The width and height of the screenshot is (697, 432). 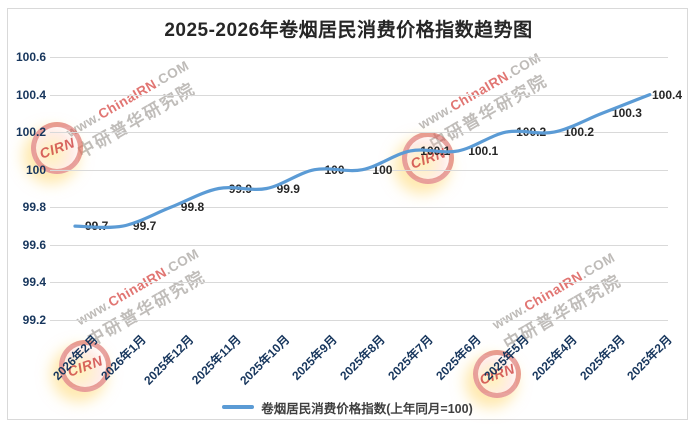 I want to click on y-axis-tick-label: 99.2, so click(x=34, y=320).